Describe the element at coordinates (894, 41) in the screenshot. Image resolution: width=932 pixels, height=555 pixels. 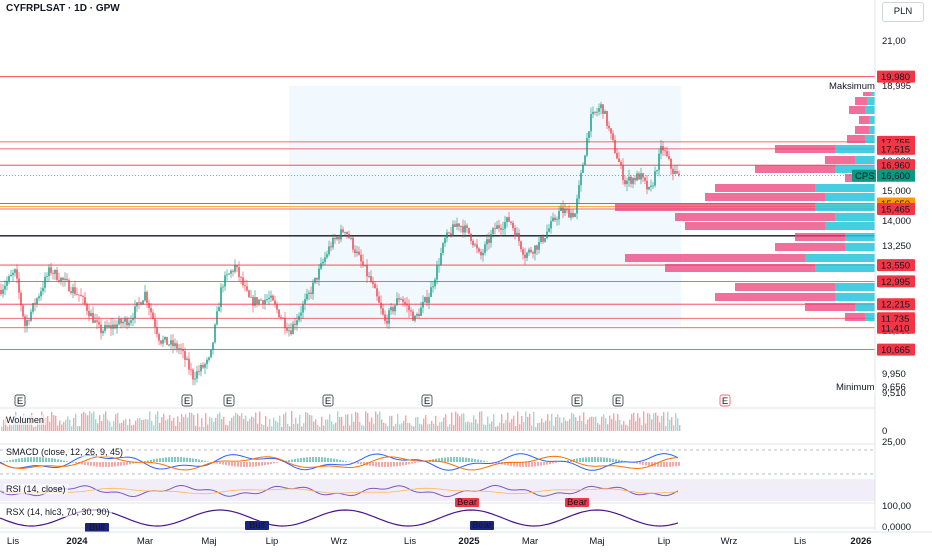
I see `price-tick-label: 21,00` at that location.